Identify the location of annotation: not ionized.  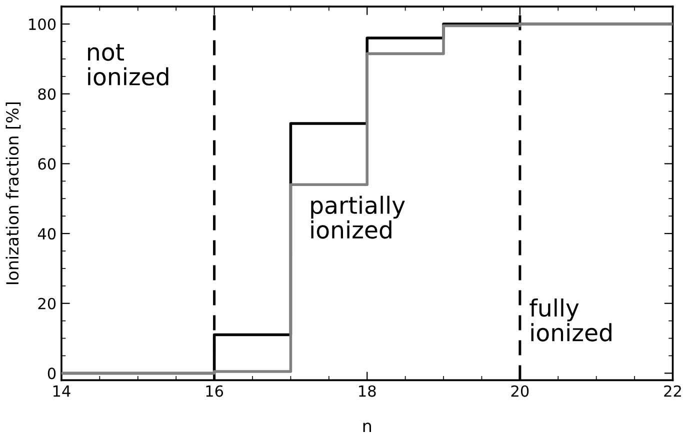
(128, 65).